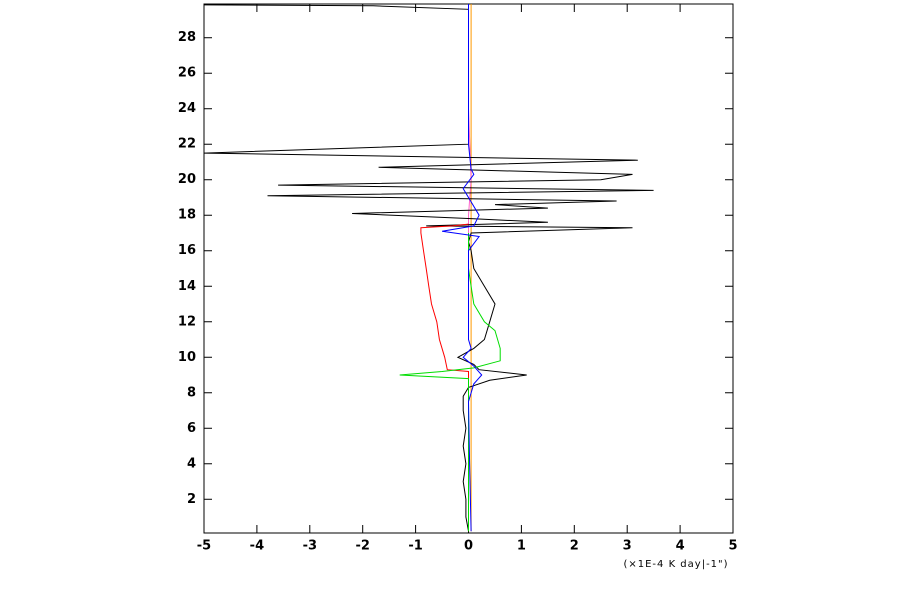  I want to click on y-tick-label: 20, so click(187, 179).